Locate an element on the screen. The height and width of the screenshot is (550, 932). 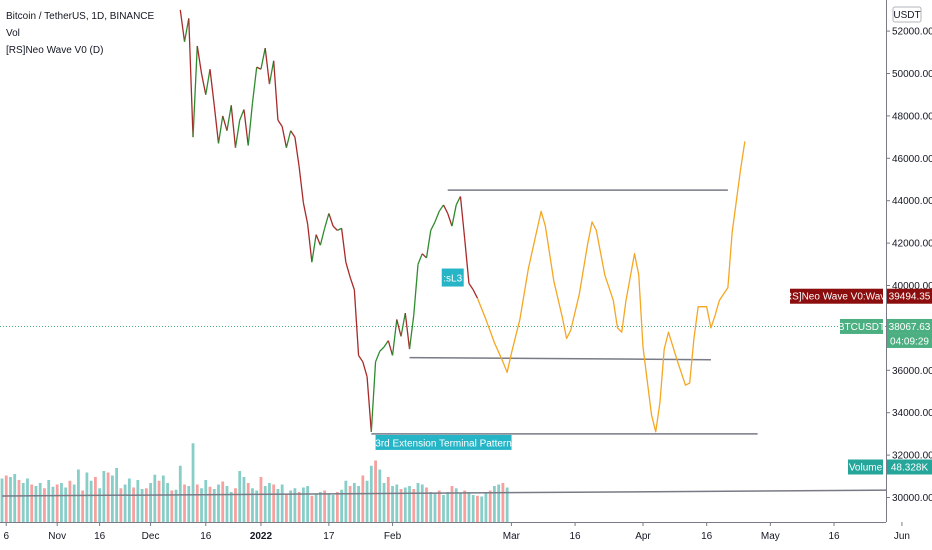
pattern-label-box is located at coordinates (443, 442).